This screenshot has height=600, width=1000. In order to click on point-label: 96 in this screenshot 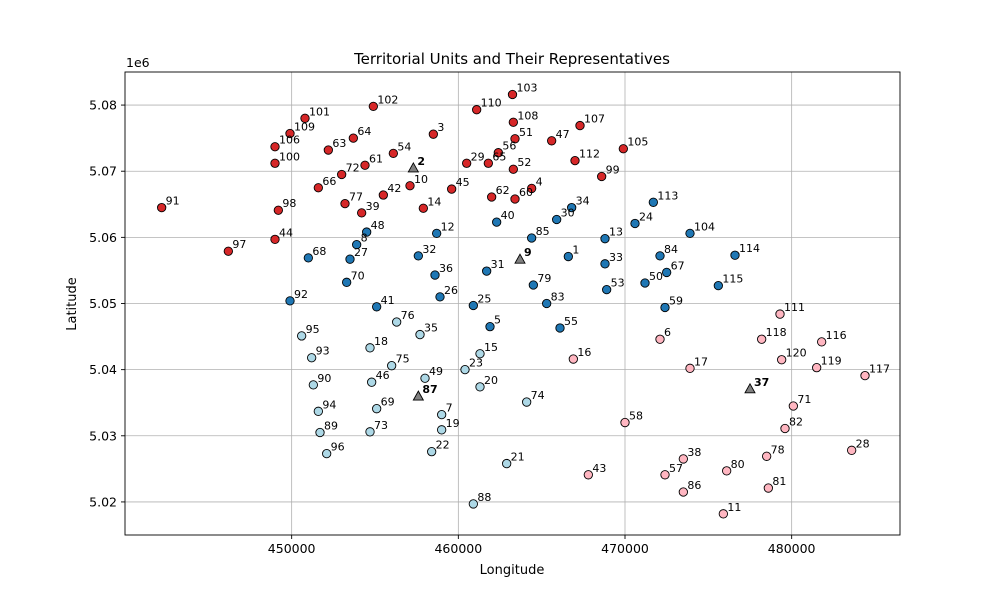, I will do `click(338, 447)`.